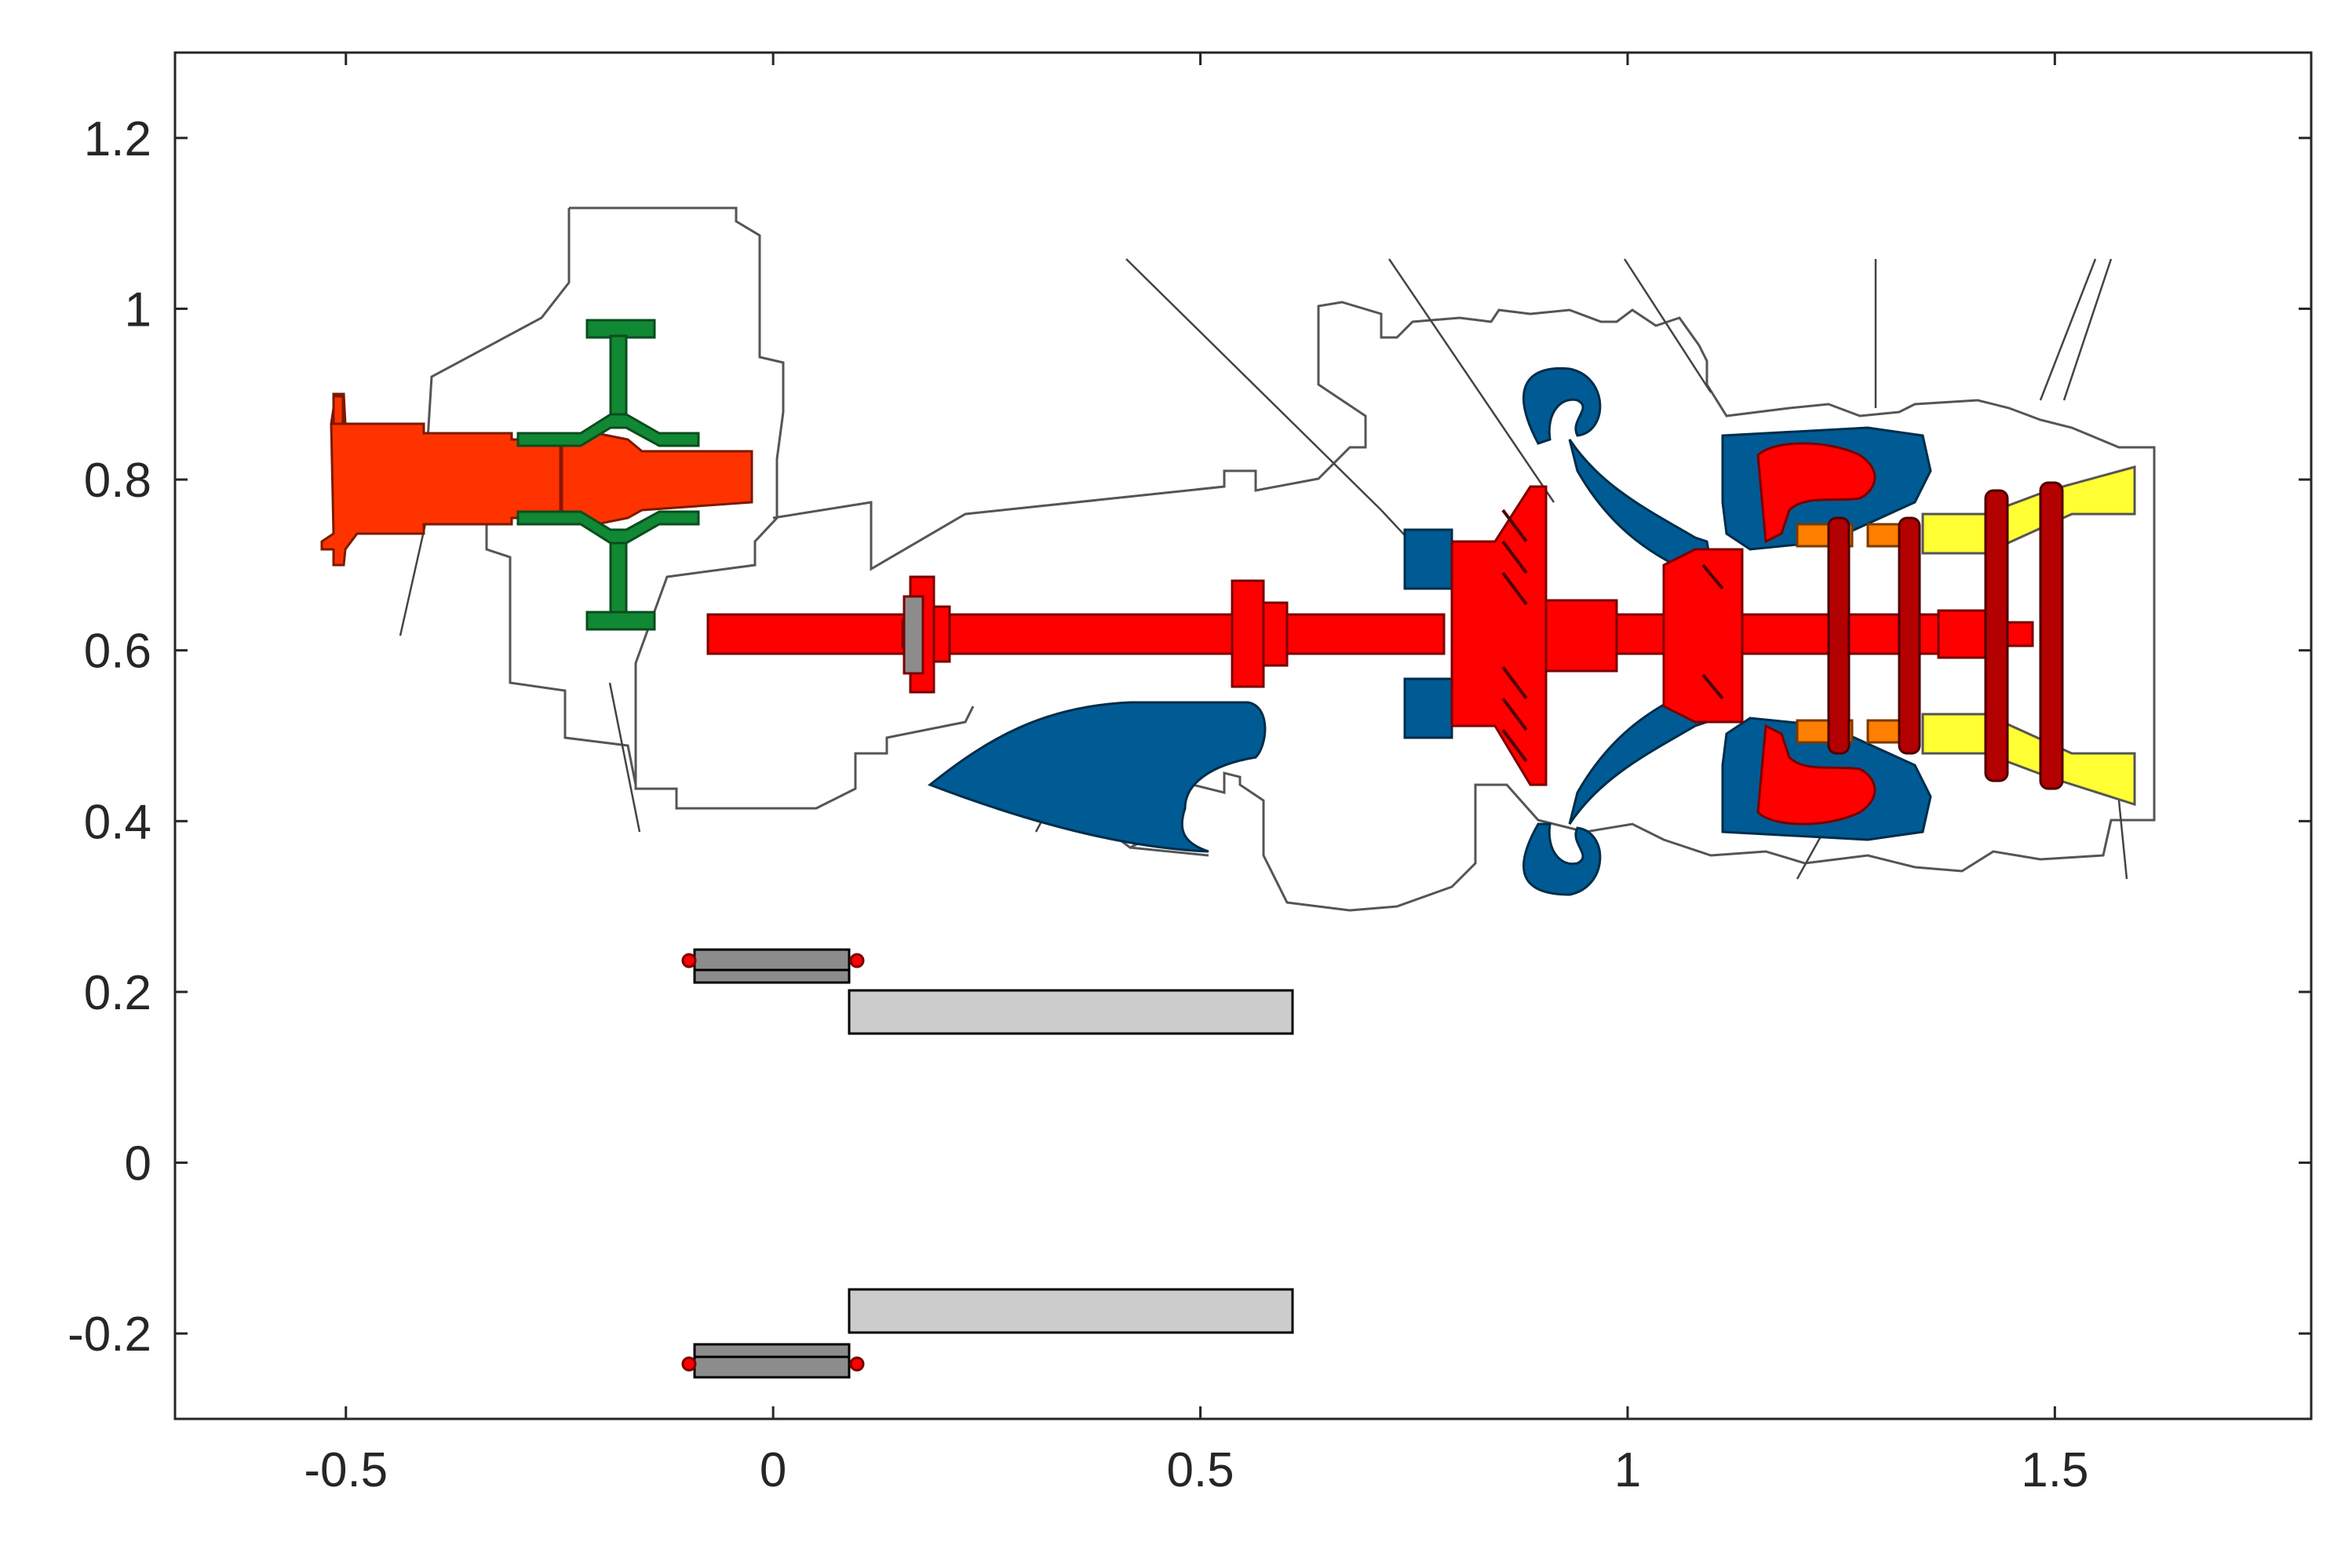 The width and height of the screenshot is (2352, 1568). Describe the element at coordinates (608, 475) in the screenshot. I see `reduction-gear` at that location.